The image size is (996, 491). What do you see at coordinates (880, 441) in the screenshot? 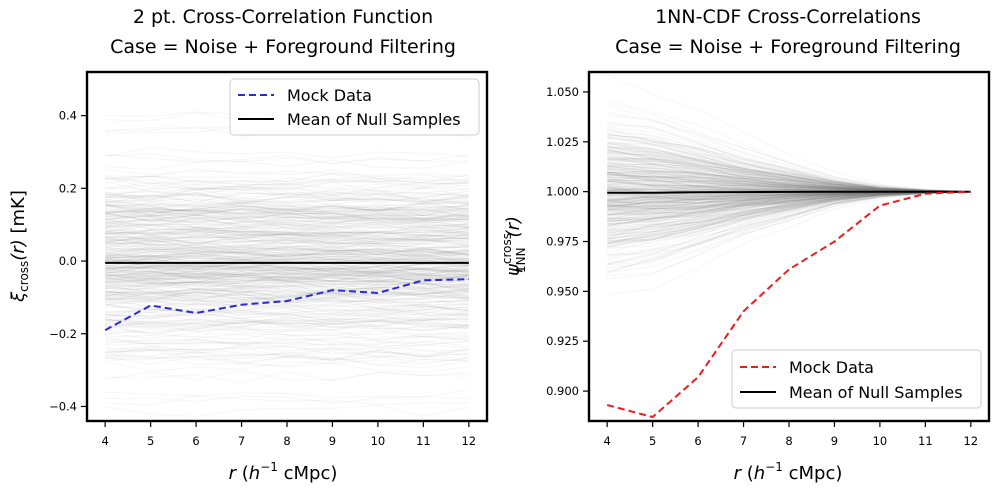
I see `x-tick-label: 10` at bounding box center [880, 441].